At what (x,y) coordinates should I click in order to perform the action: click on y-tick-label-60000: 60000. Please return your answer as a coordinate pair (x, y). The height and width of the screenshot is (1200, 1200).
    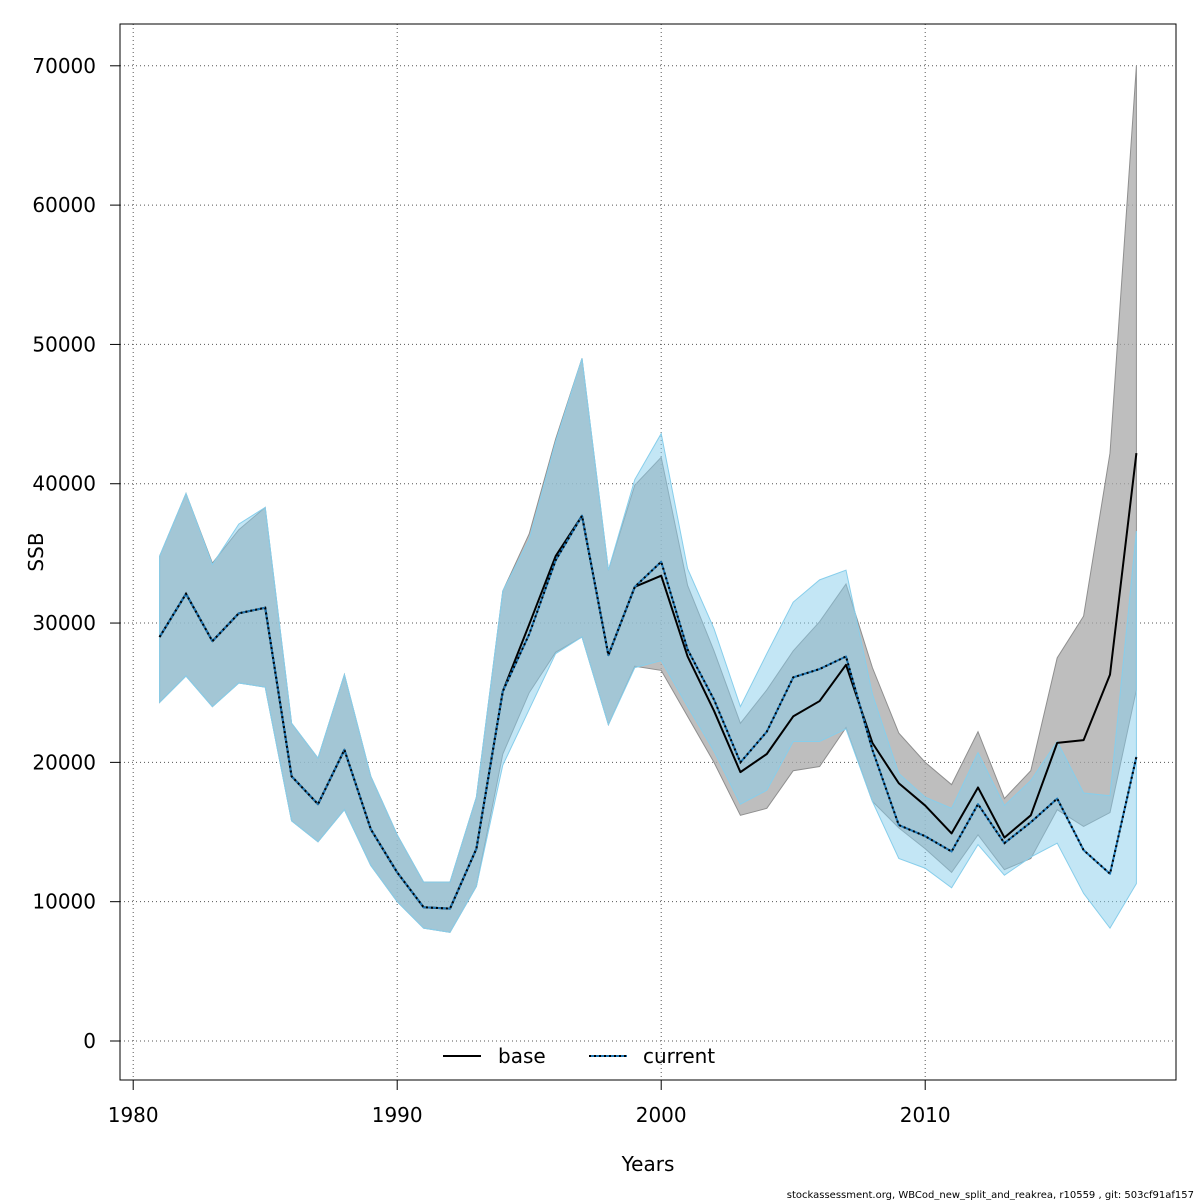
    Looking at the image, I should click on (64, 205).